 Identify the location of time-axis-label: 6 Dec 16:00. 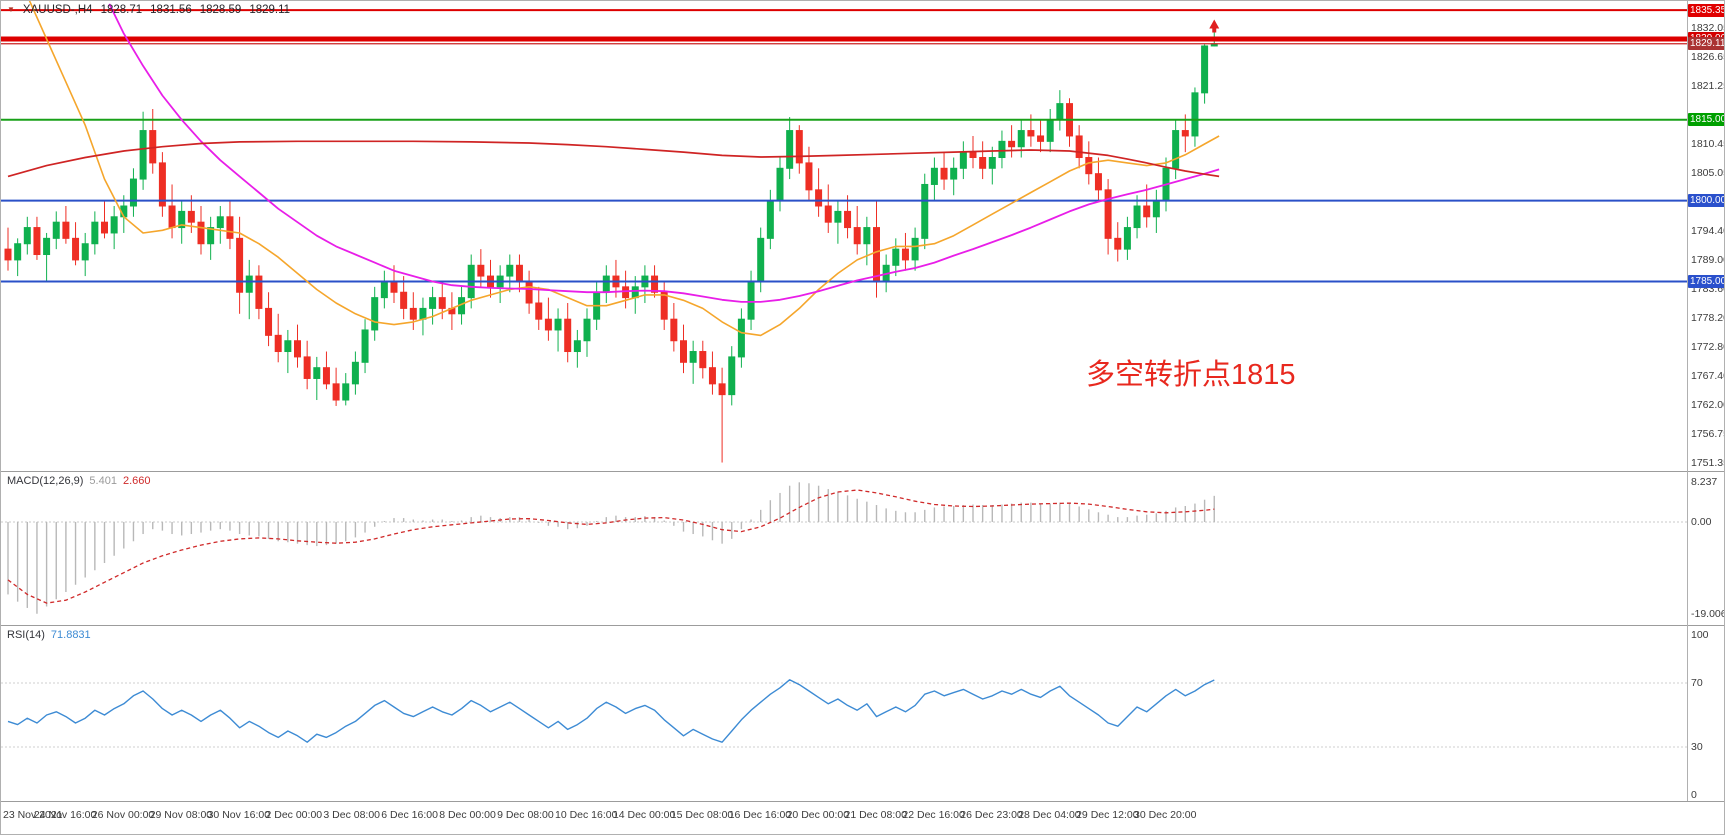
(409, 815).